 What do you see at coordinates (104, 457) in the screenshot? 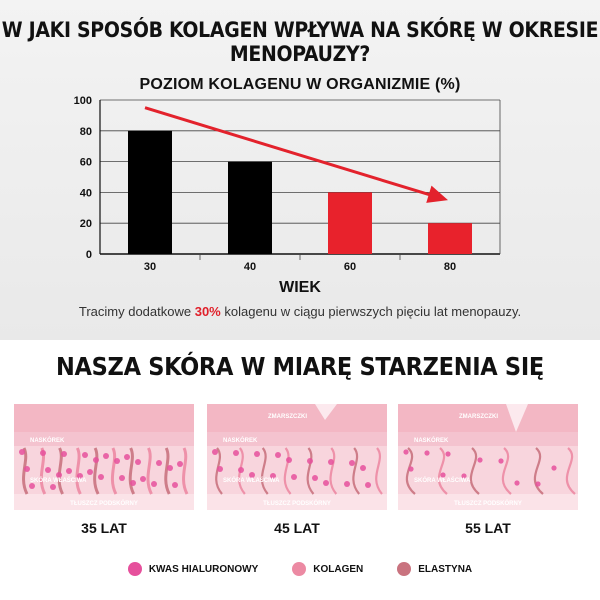
I see `skin-panel-35: NASKÓREK SKÓRA WŁAŚCIWA TŁUSZCZ PODSKÓRNY` at bounding box center [104, 457].